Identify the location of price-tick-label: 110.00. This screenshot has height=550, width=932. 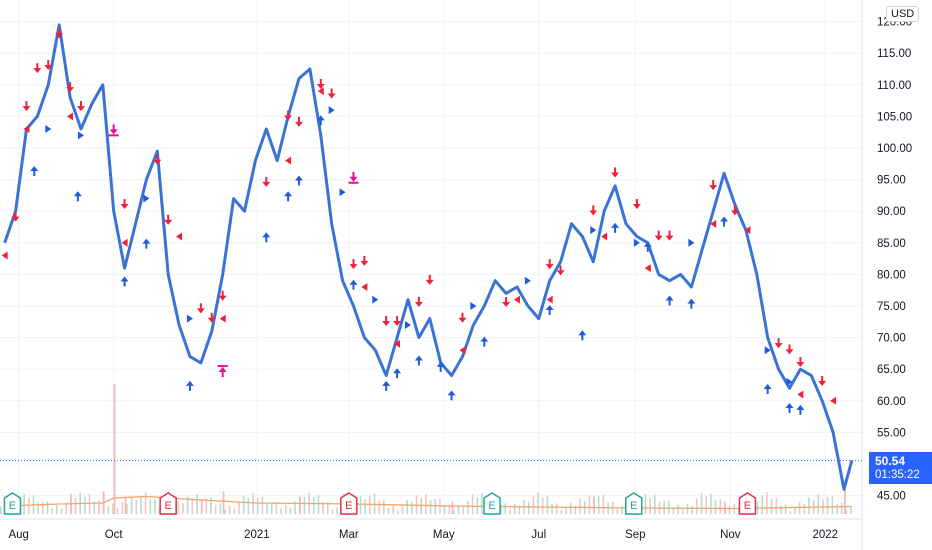
(894, 86).